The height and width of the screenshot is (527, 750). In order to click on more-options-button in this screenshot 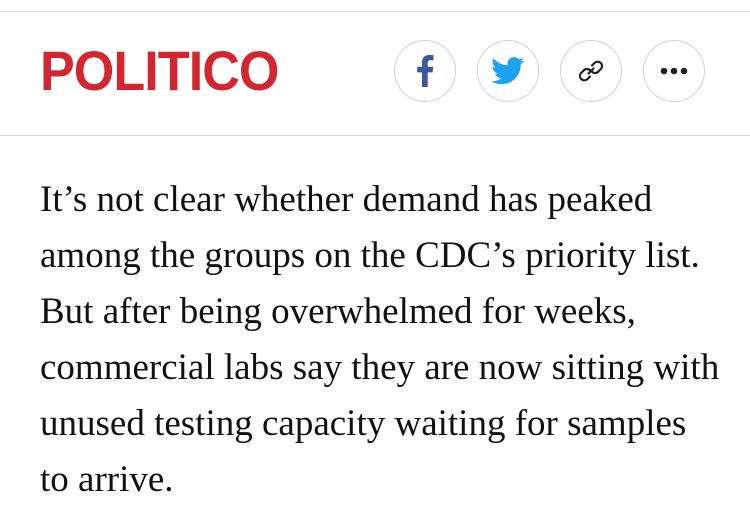, I will do `click(674, 71)`.